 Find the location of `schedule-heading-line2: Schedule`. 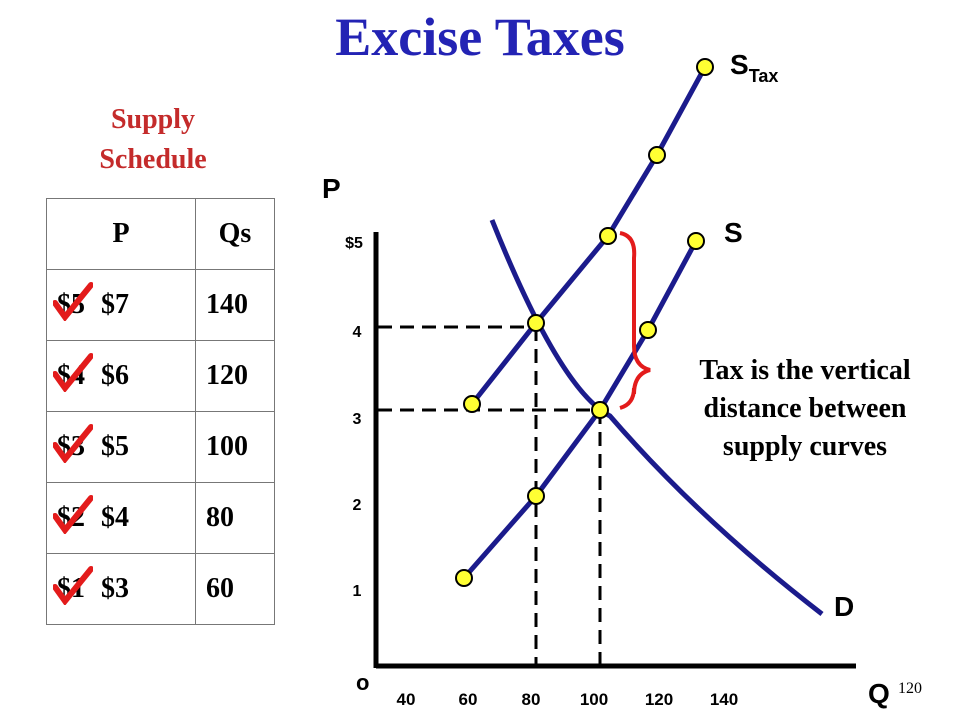

schedule-heading-line2: Schedule is located at coordinates (153, 159).